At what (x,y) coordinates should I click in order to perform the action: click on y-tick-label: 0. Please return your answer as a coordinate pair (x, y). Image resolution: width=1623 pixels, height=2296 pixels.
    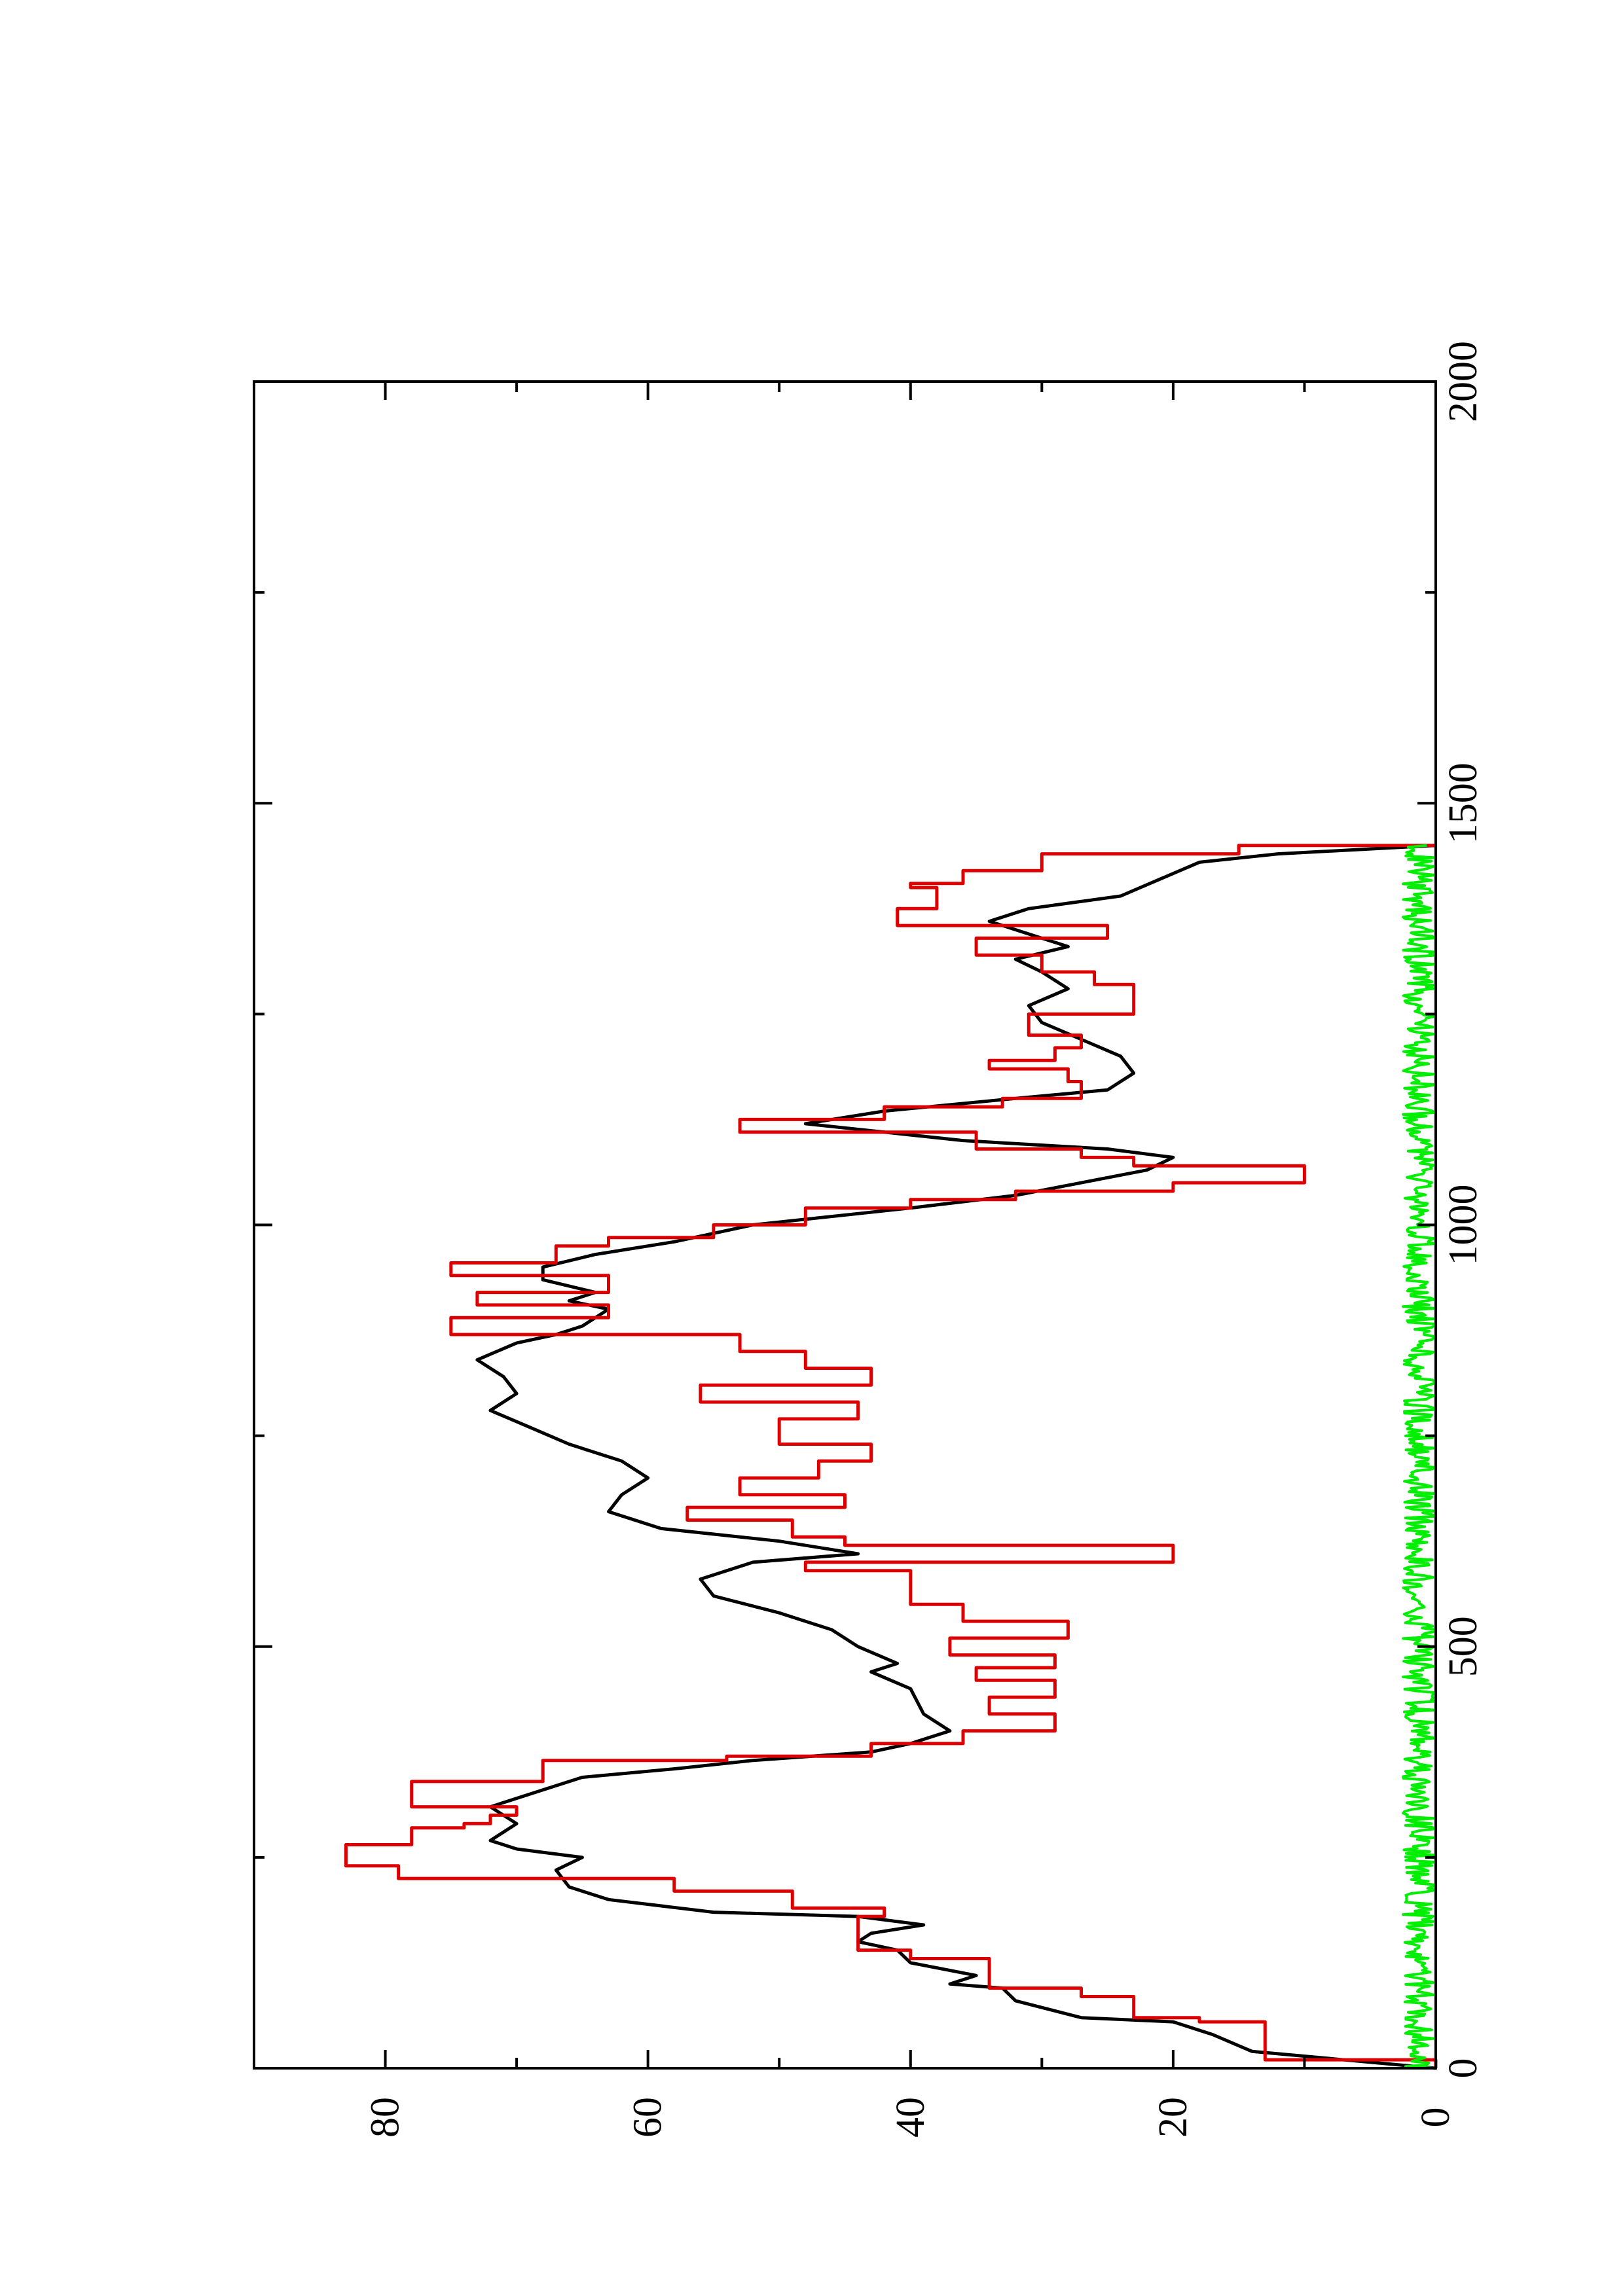
    Looking at the image, I should click on (1435, 2118).